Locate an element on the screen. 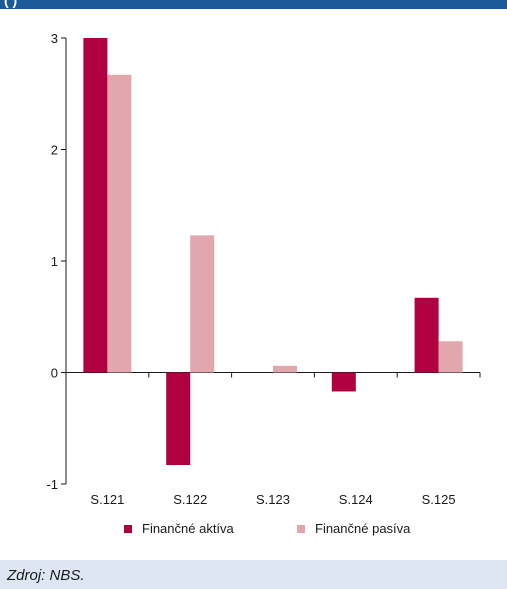 The image size is (507, 589). legend-label: Finančné aktíva is located at coordinates (188, 528).